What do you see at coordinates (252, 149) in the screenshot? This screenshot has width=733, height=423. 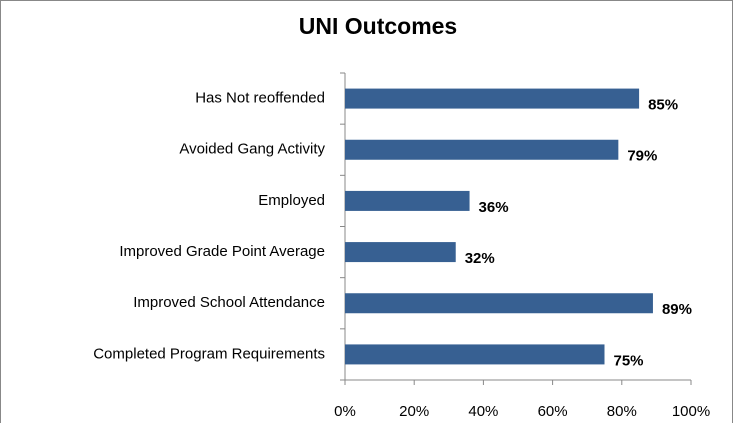 I see `y-tick-label: Avoided Gang Activity` at bounding box center [252, 149].